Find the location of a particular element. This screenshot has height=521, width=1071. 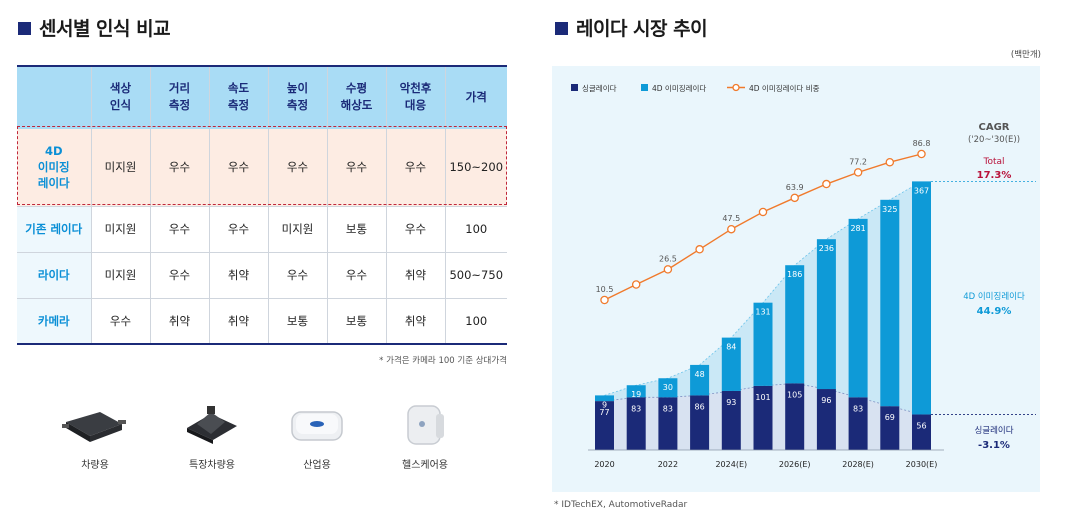

comparison-section-title: 센서별 인식 비교 is located at coordinates (94, 27).